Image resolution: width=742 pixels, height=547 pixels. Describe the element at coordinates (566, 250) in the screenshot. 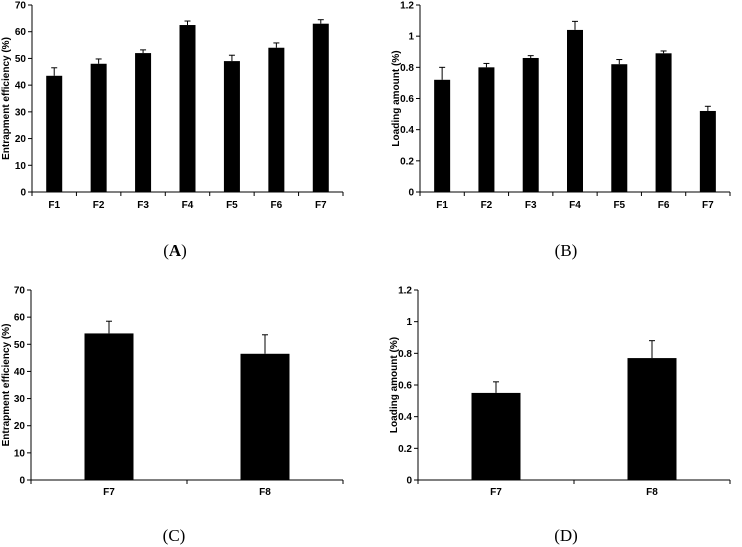

I see `panel-label: (B)` at that location.